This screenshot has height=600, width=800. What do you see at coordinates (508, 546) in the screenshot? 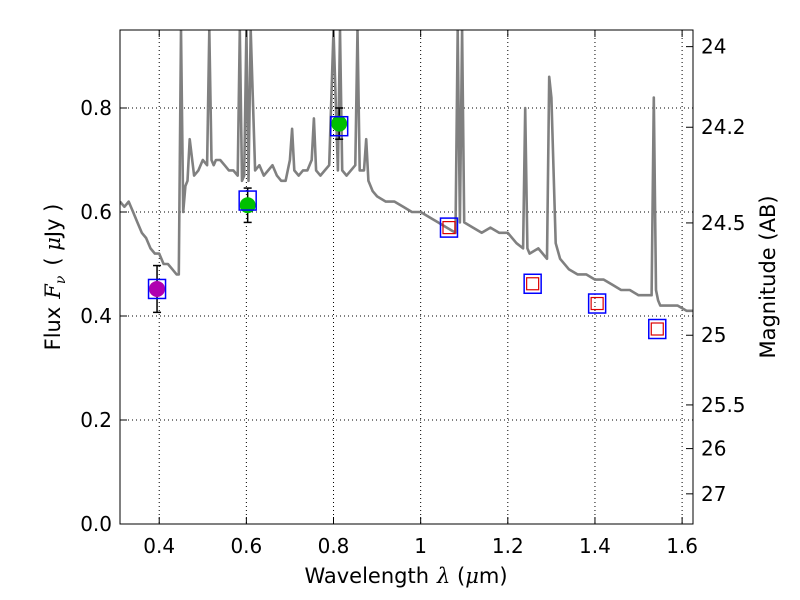
I see `x-tick-label: 1.2` at bounding box center [508, 546].